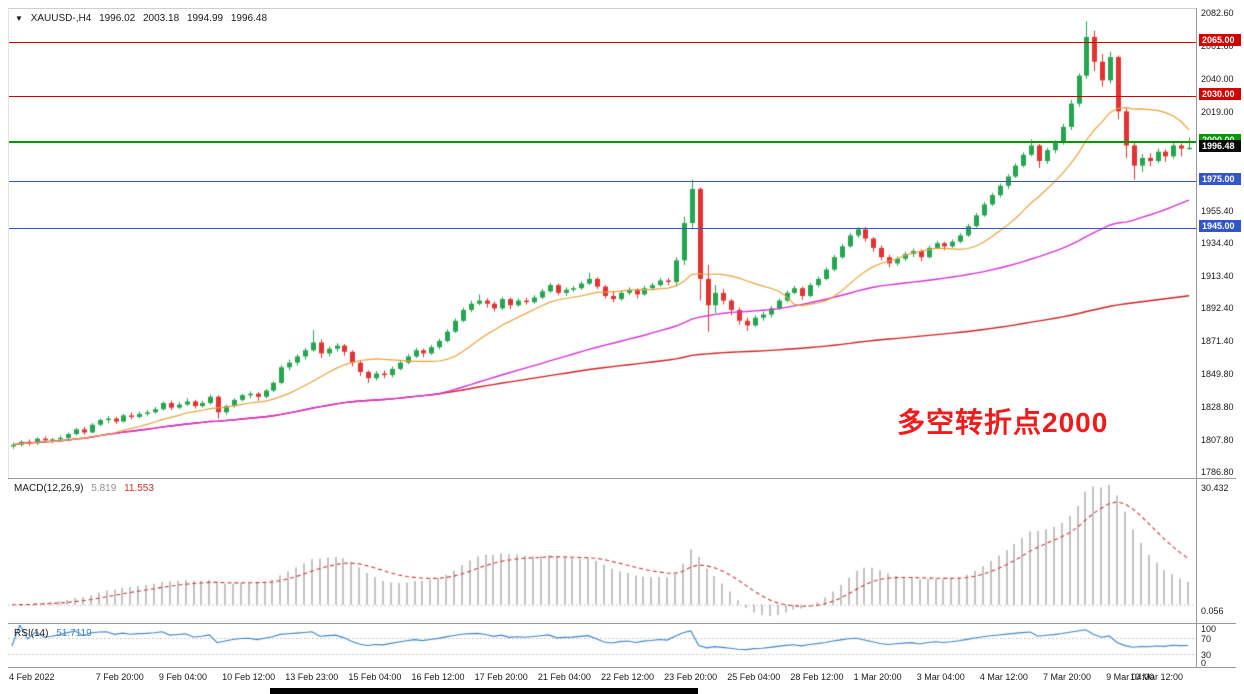 The height and width of the screenshot is (694, 1244). I want to click on price-axis-tick: 2061.60, so click(1217, 45).